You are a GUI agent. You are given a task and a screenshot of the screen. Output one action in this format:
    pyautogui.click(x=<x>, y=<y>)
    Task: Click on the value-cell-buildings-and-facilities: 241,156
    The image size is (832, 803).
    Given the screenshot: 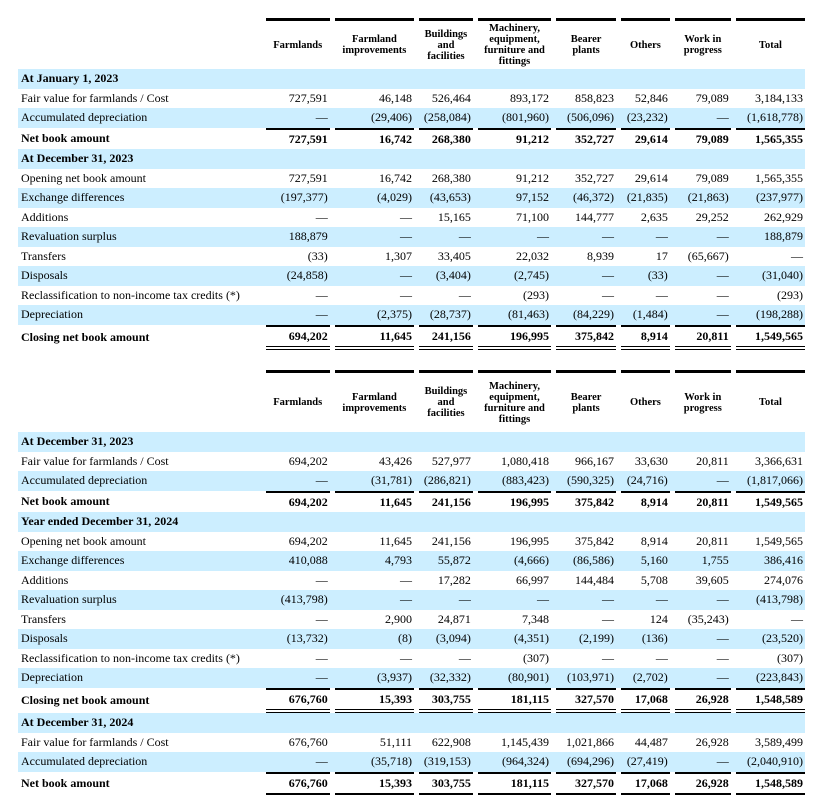 What is the action you would take?
    pyautogui.click(x=451, y=540)
    